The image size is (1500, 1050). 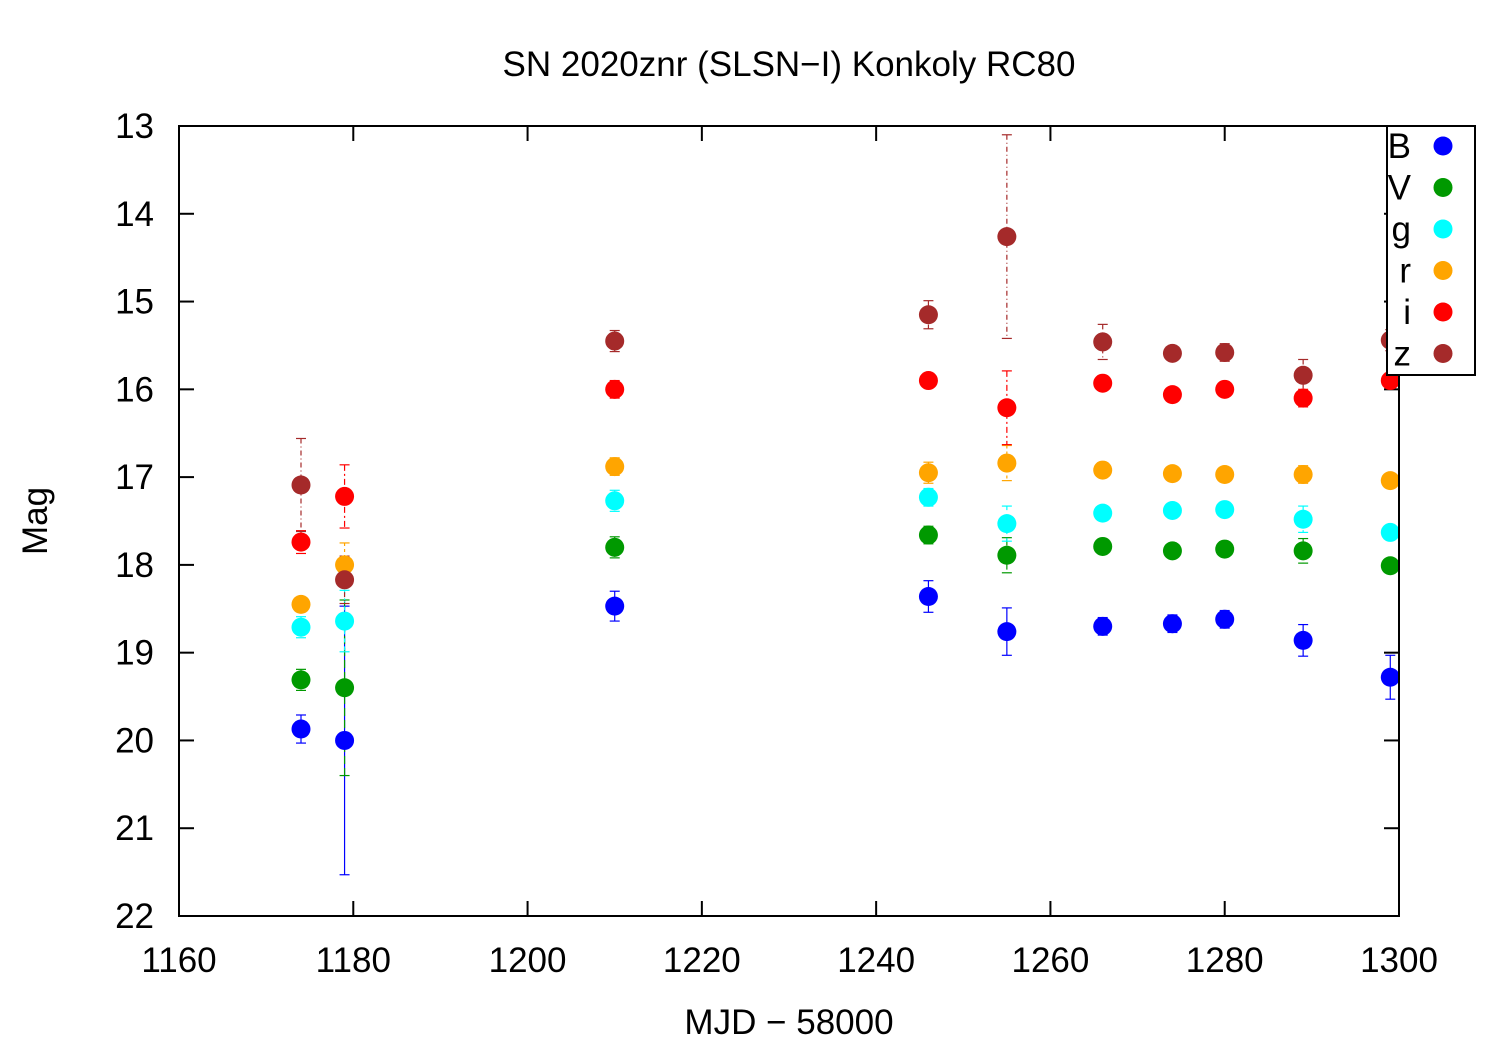 What do you see at coordinates (702, 960) in the screenshot?
I see `x-tick-label: 1220` at bounding box center [702, 960].